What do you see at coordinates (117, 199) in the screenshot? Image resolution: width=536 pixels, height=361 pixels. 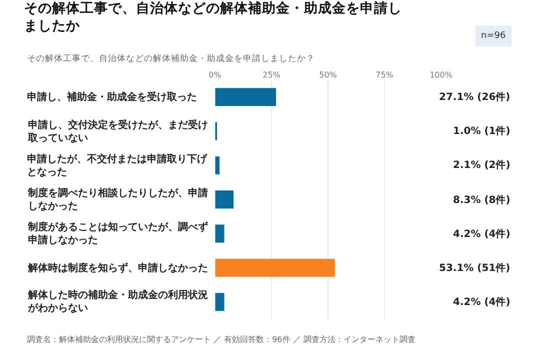 I see `y-tick-label: 制度を調べたり相談したりしたが、申請しなかった` at bounding box center [117, 199].